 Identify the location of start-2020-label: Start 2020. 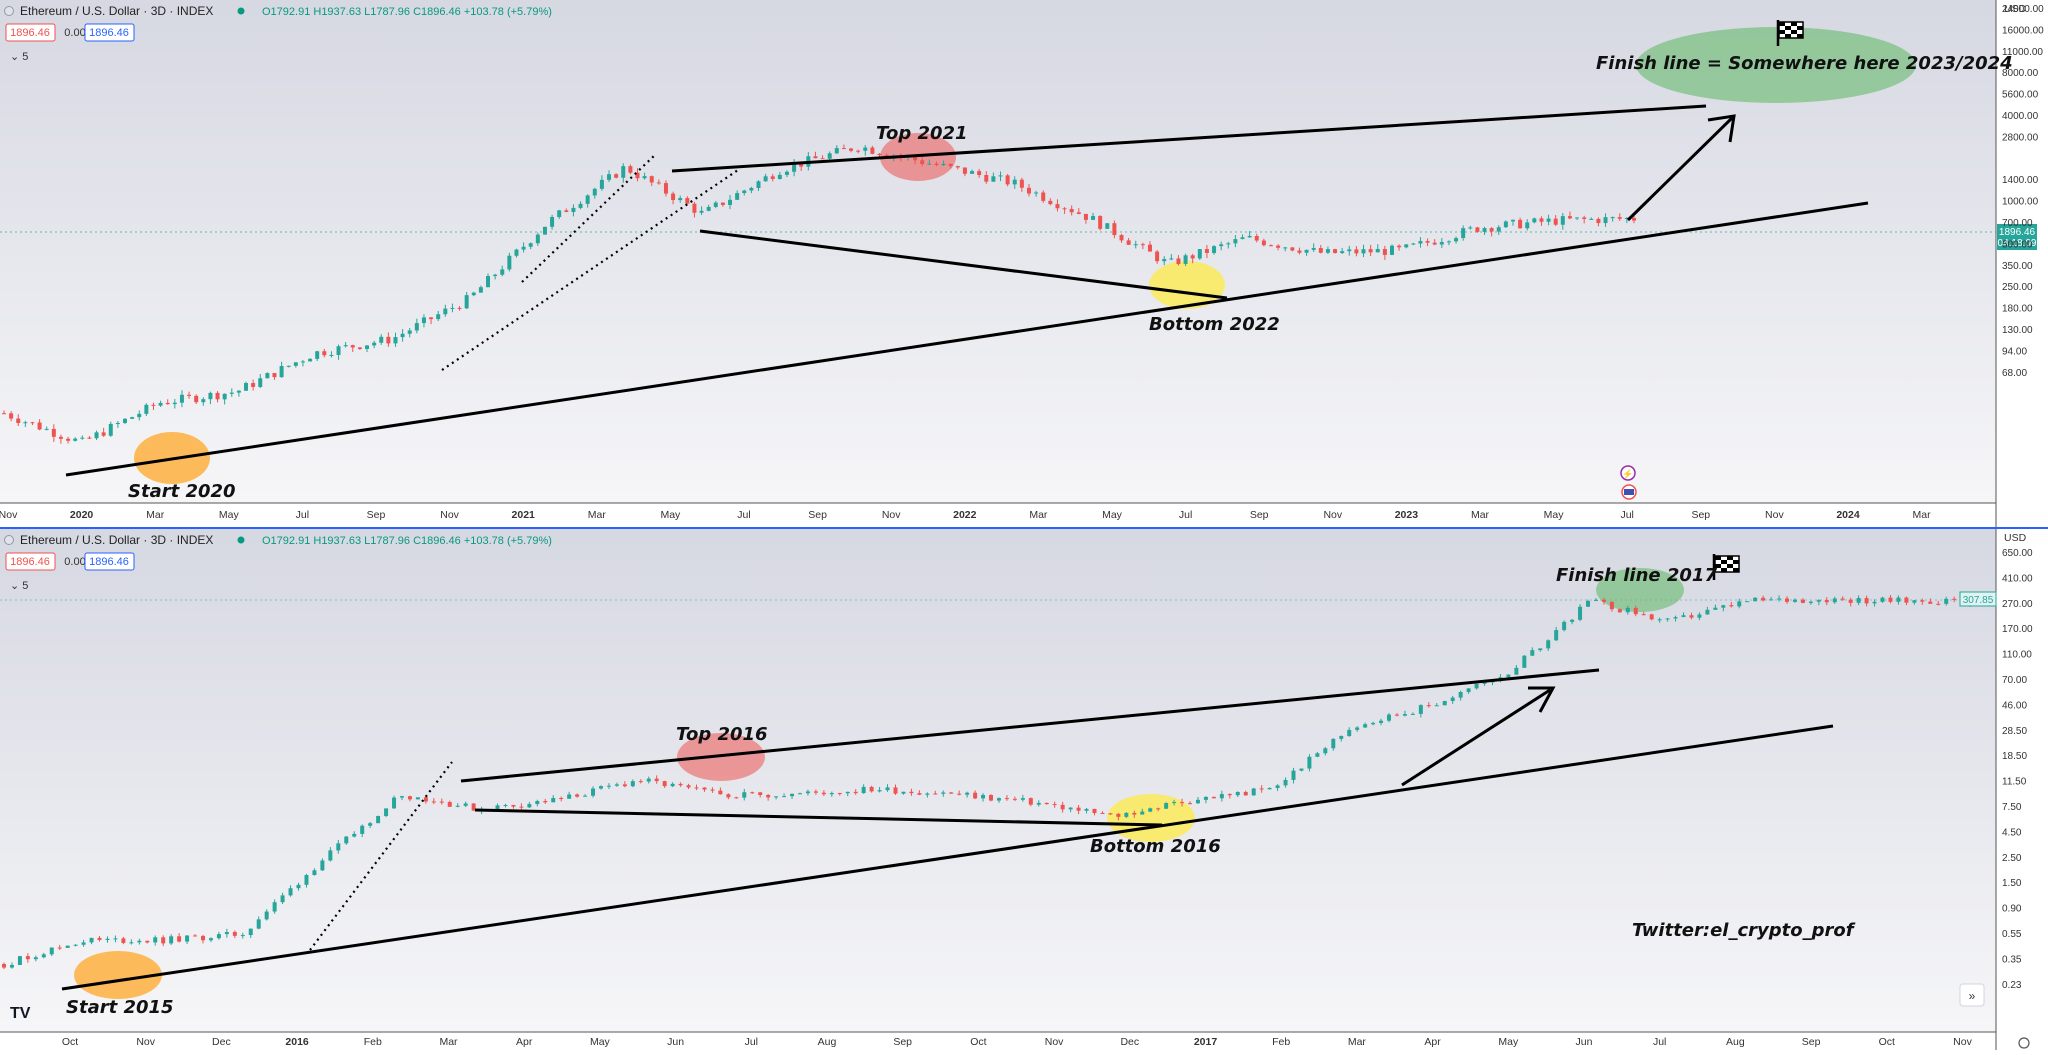
(182, 491).